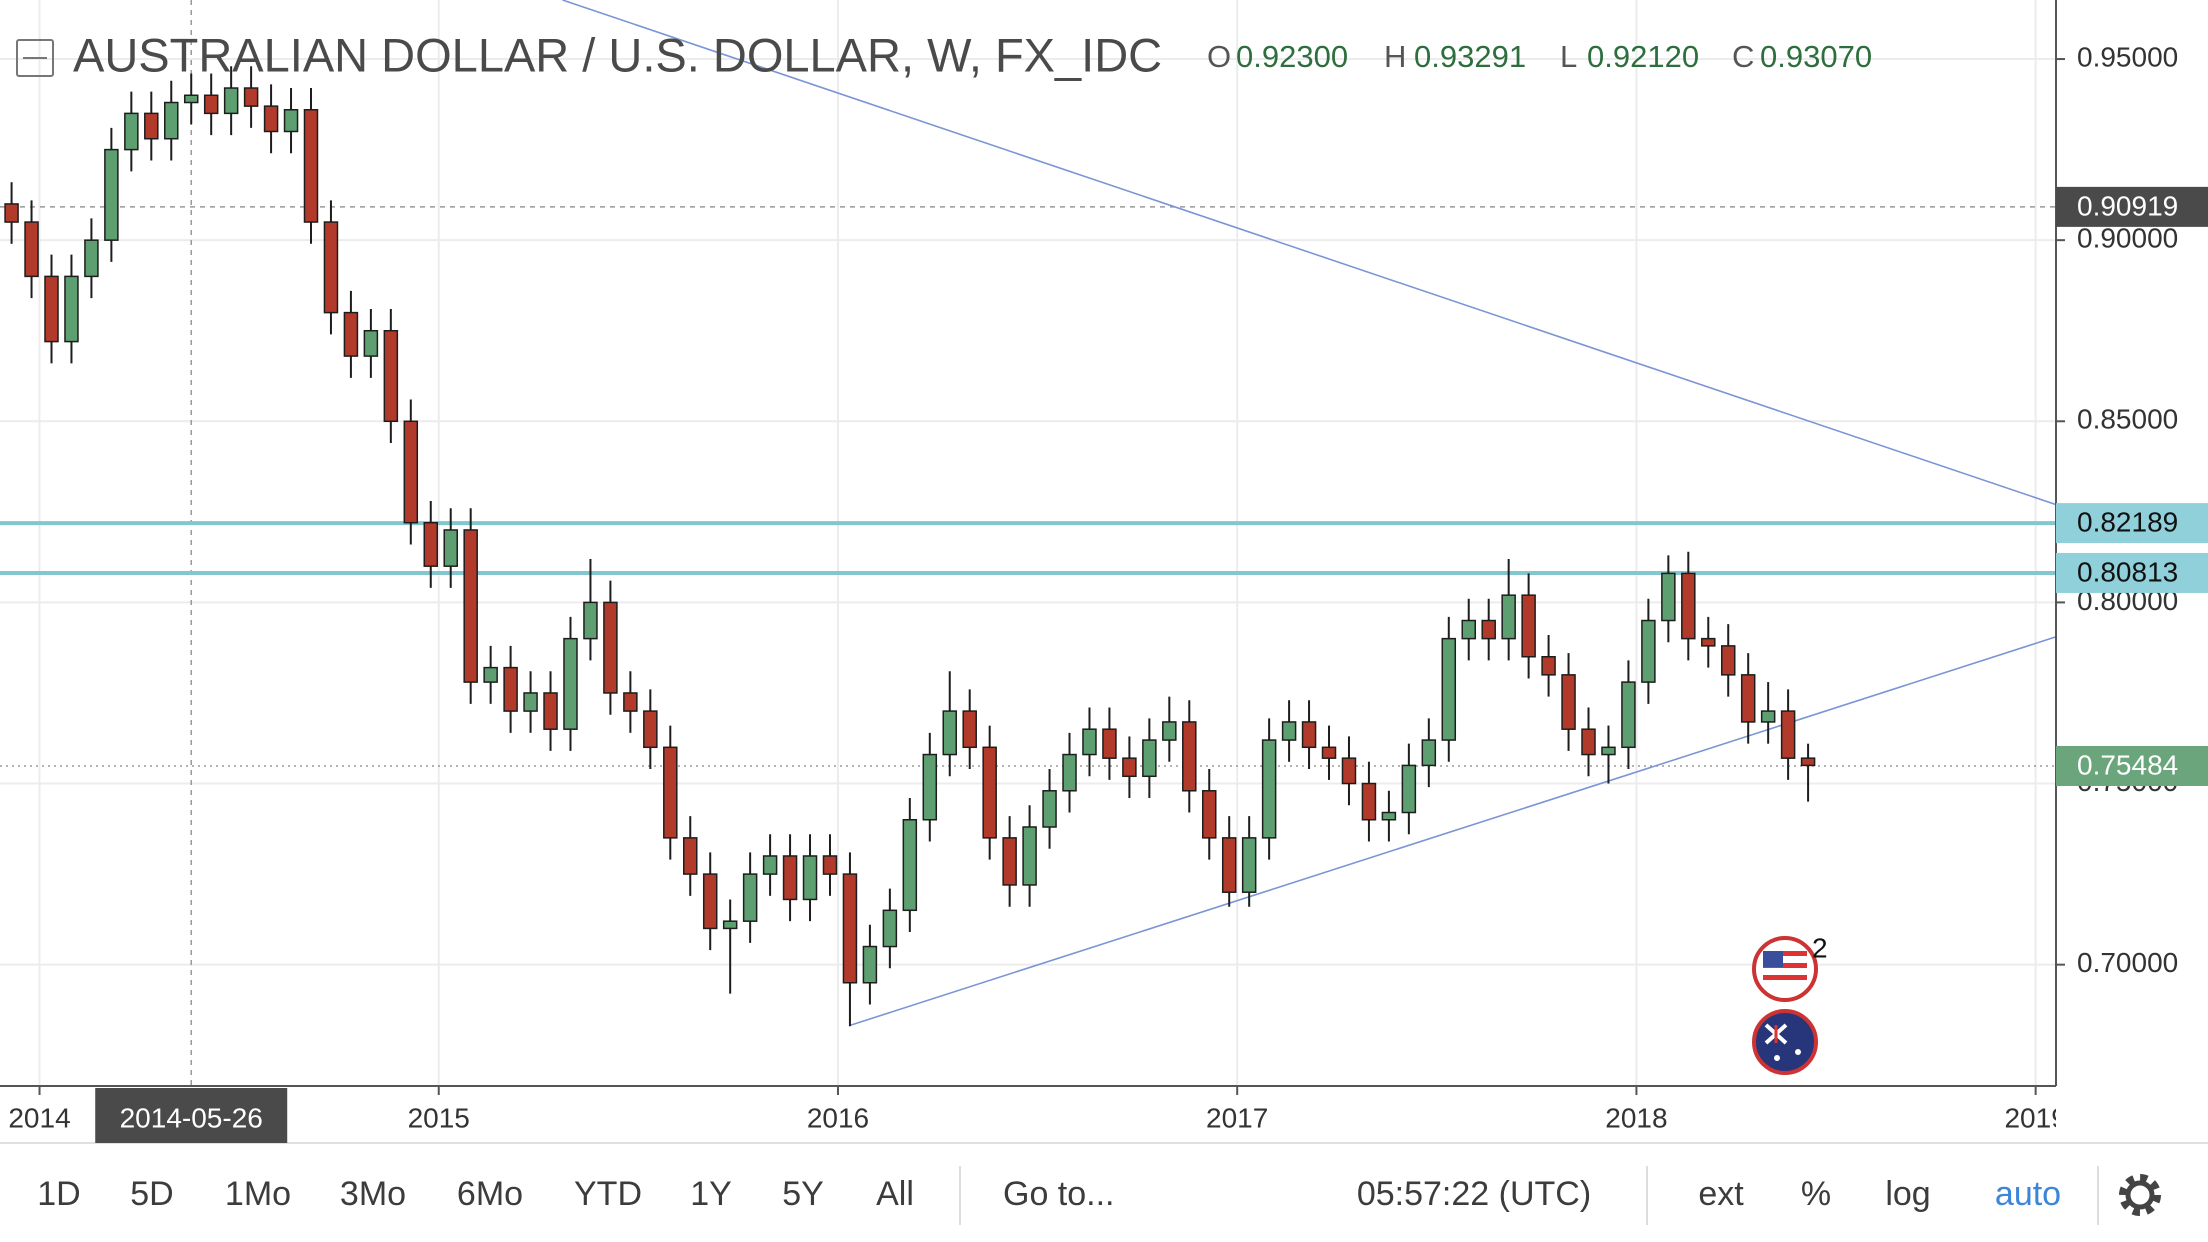 This screenshot has height=1242, width=2208. Describe the element at coordinates (151, 1194) in the screenshot. I see `range-button: 5D` at that location.